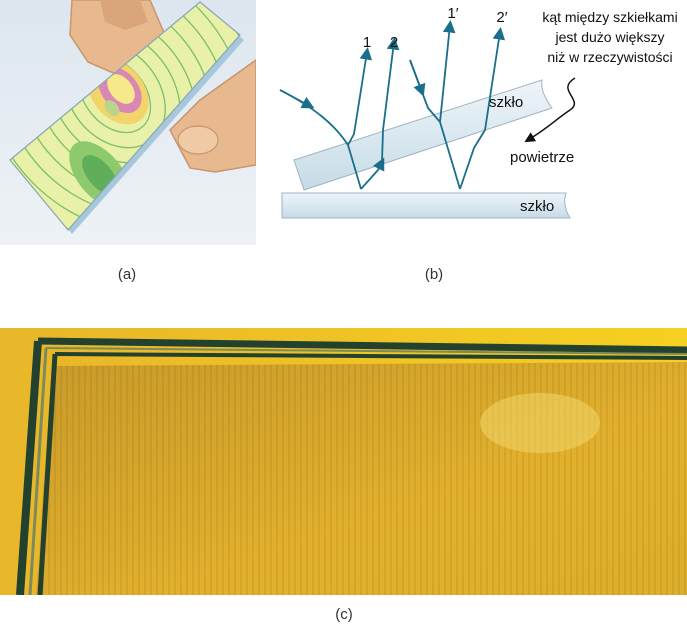 Image resolution: width=687 pixels, height=627 pixels. What do you see at coordinates (394, 42) in the screenshot?
I see `label-ray-2: 2` at bounding box center [394, 42].